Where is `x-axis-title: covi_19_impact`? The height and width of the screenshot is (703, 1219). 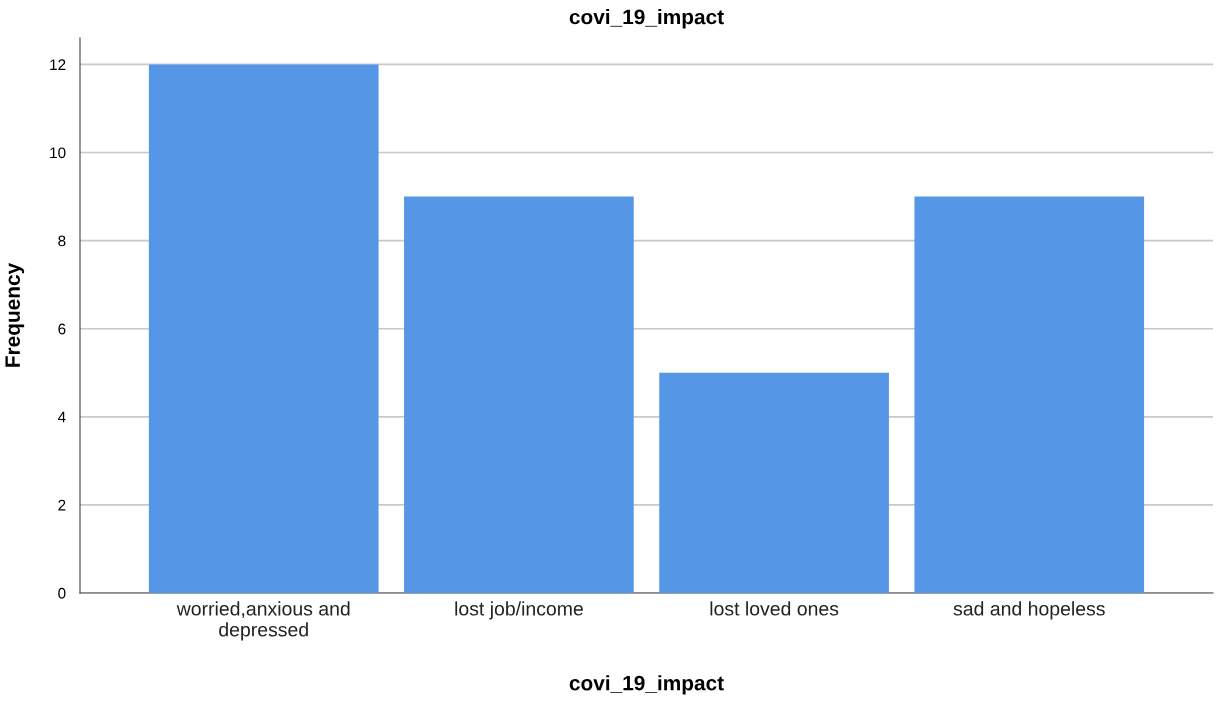
x-axis-title: covi_19_impact is located at coordinates (646, 685).